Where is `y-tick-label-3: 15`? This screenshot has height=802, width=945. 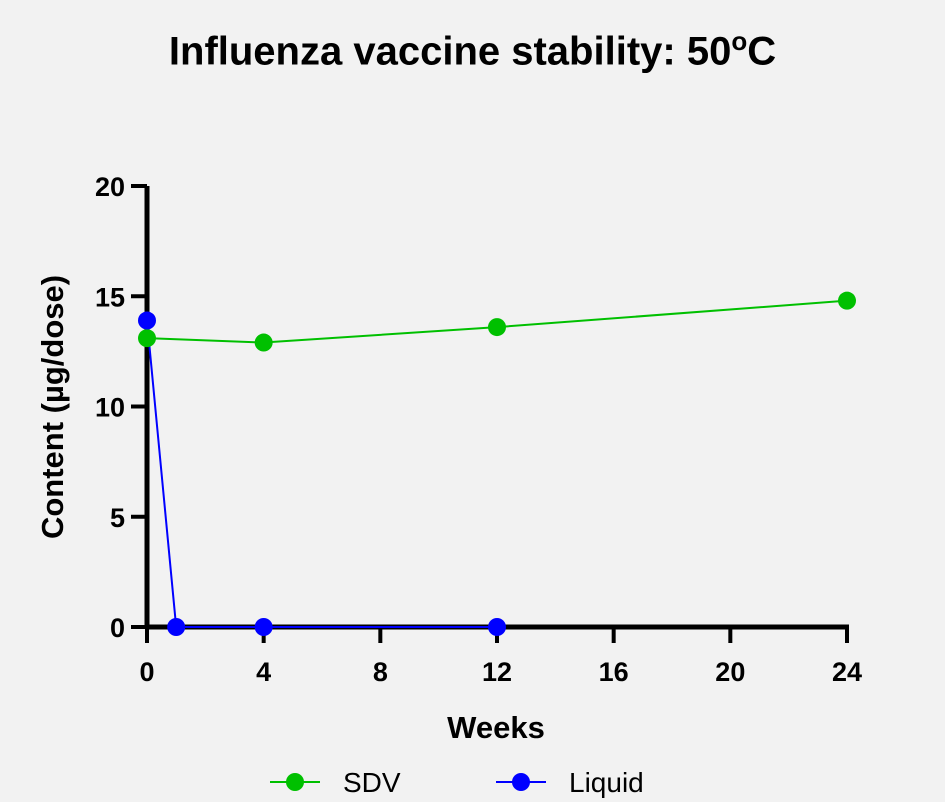 y-tick-label-3: 15 is located at coordinates (110, 297).